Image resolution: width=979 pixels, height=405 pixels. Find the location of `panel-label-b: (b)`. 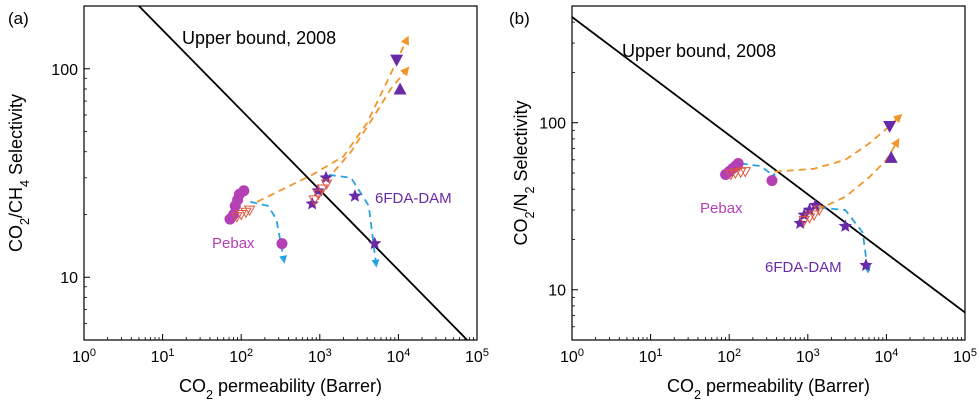

panel-label-b: (b) is located at coordinates (519, 18).